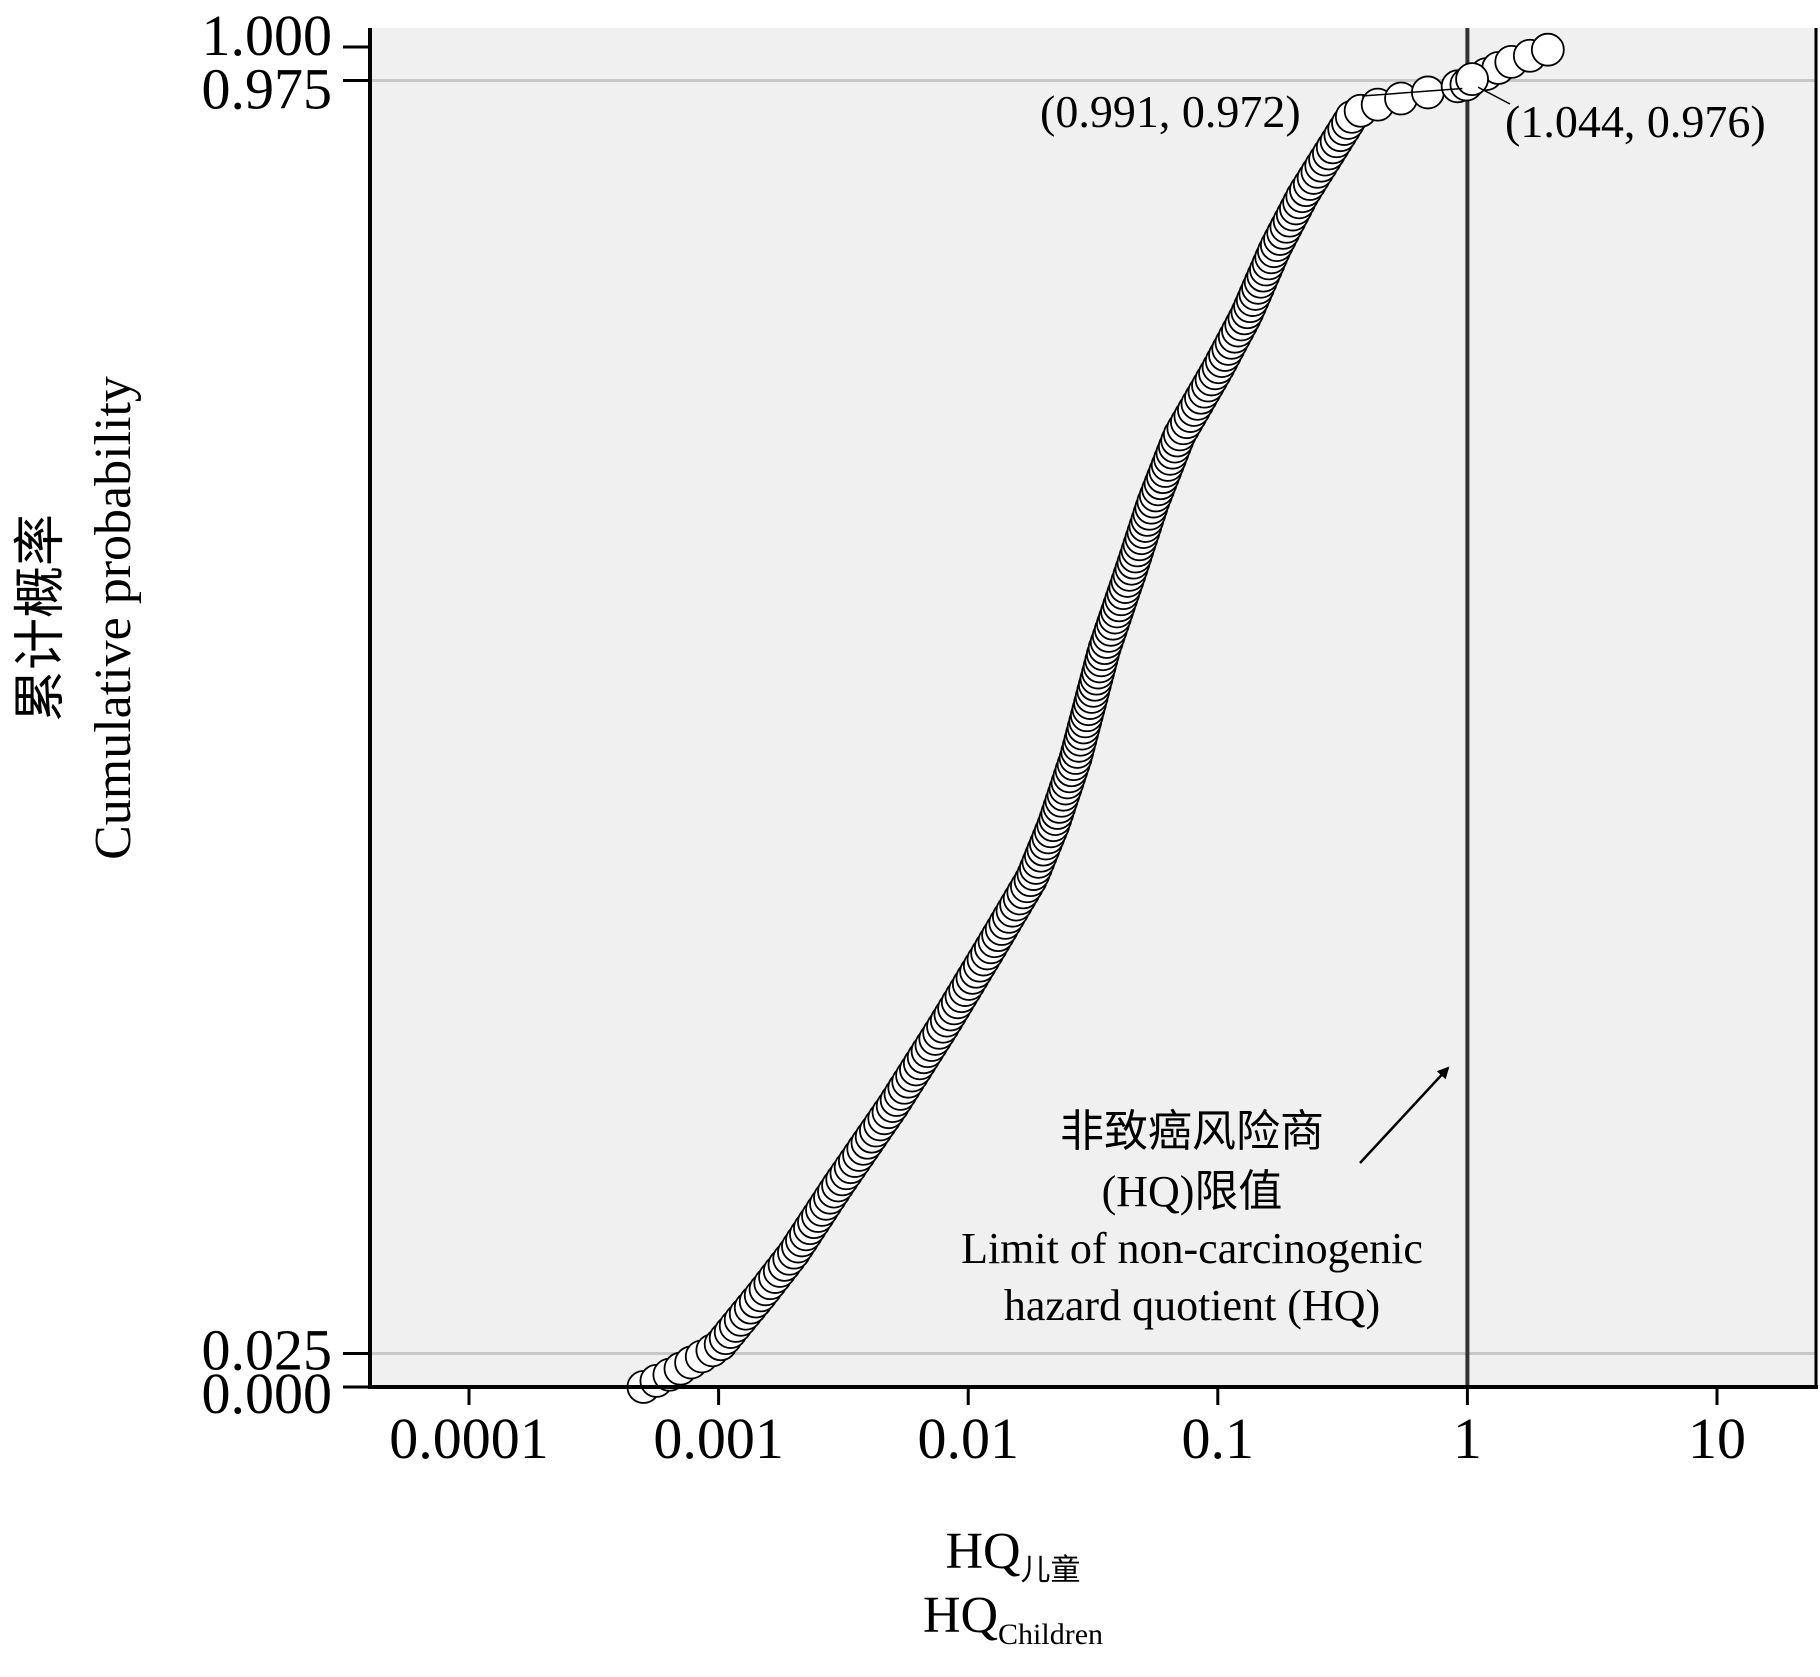 Image resolution: width=1820 pixels, height=1677 pixels. What do you see at coordinates (1192, 1248) in the screenshot?
I see `limit-label-line-3: Limit of non-carcinogenic` at bounding box center [1192, 1248].